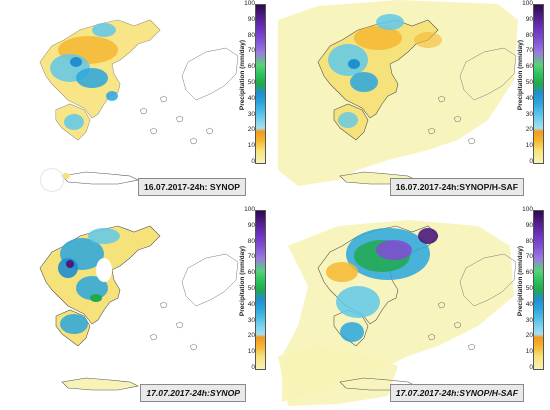 This screenshot has height=410, width=550. Describe the element at coordinates (456, 393) in the screenshot. I see `panel-caption: 17.07.2017-24h:SYNOP/H-SAF` at that location.